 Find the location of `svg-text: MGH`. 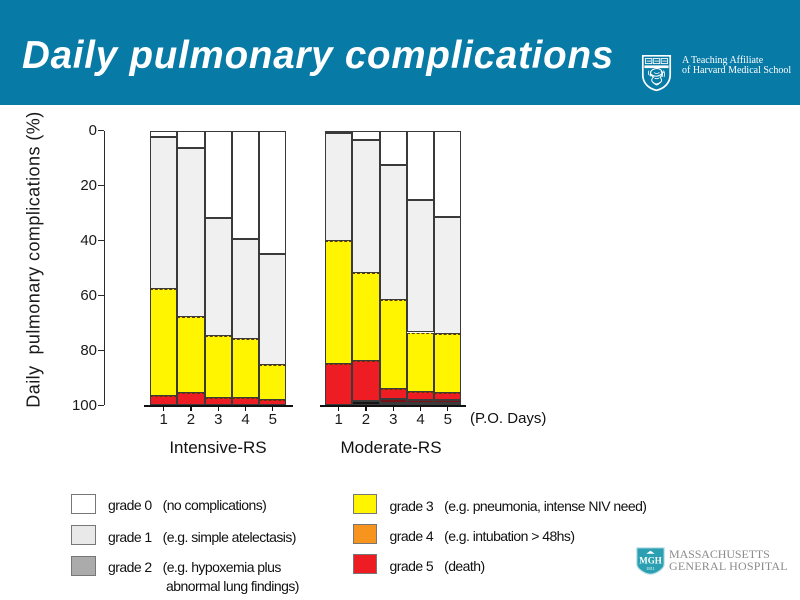

svg-text: MGH is located at coordinates (650, 561).